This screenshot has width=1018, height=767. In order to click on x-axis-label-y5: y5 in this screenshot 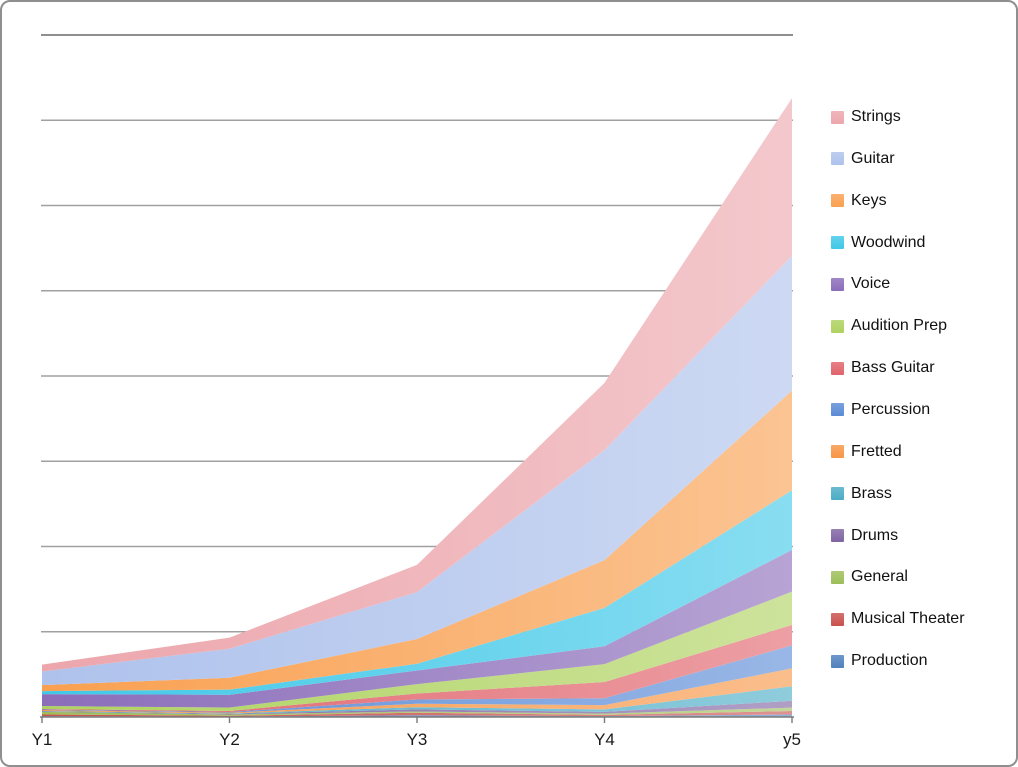, I will do `click(792, 739)`.